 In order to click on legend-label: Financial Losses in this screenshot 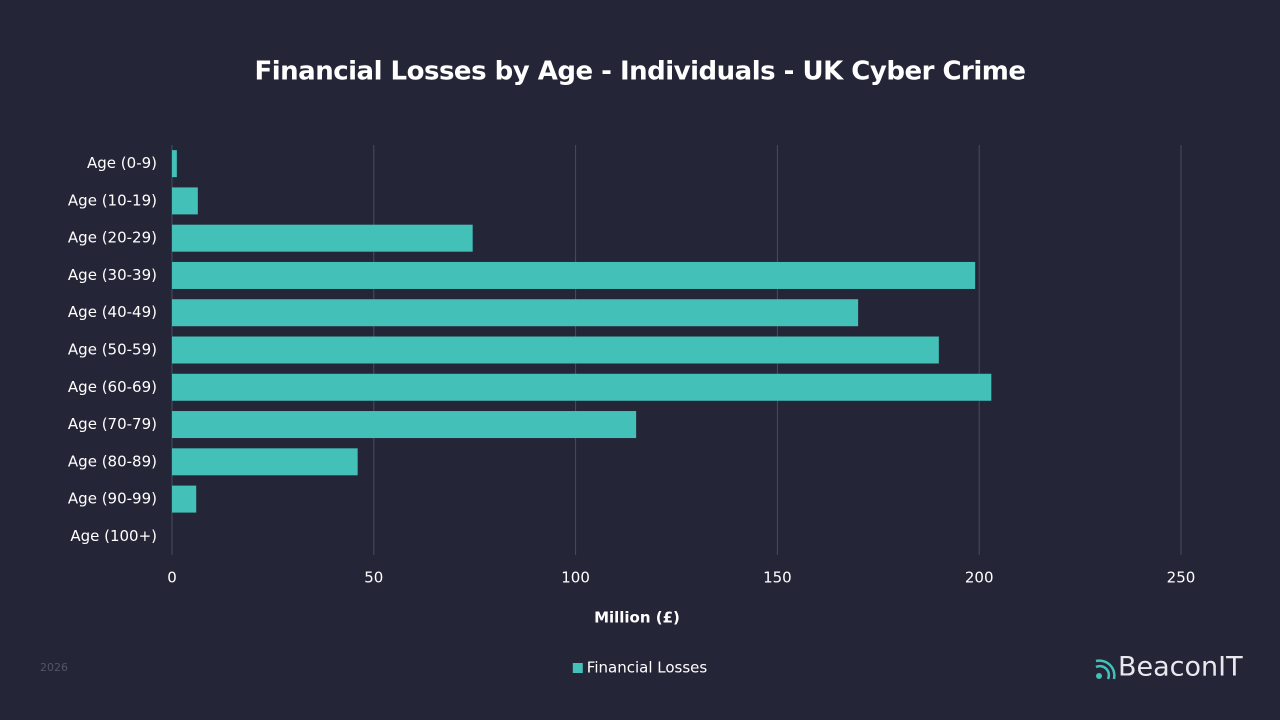, I will do `click(647, 668)`.